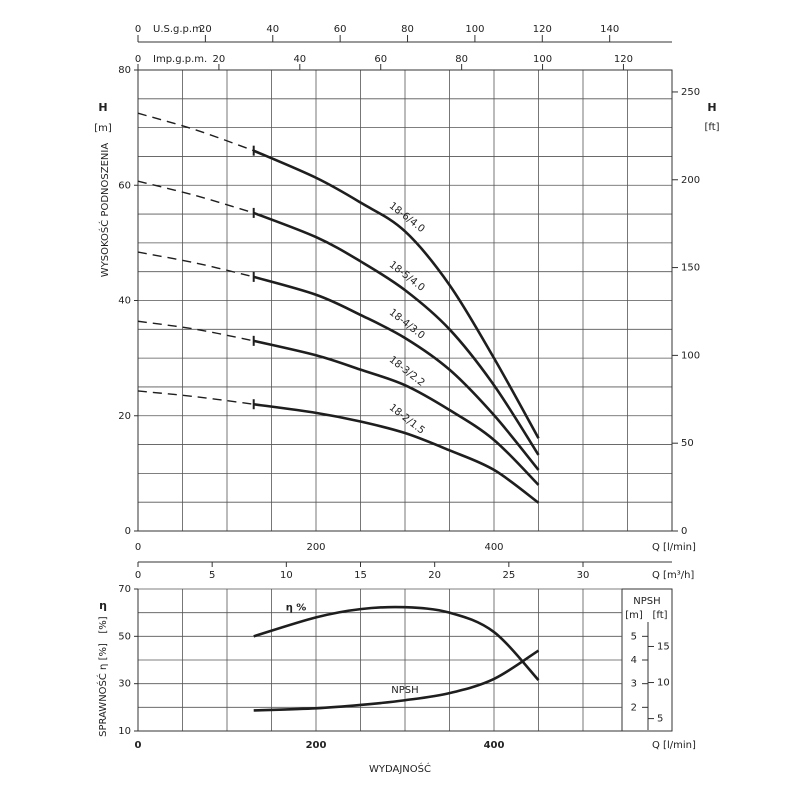  Describe the element at coordinates (407, 371) in the screenshot. I see `curve-label: 18-3/2.2` at that location.